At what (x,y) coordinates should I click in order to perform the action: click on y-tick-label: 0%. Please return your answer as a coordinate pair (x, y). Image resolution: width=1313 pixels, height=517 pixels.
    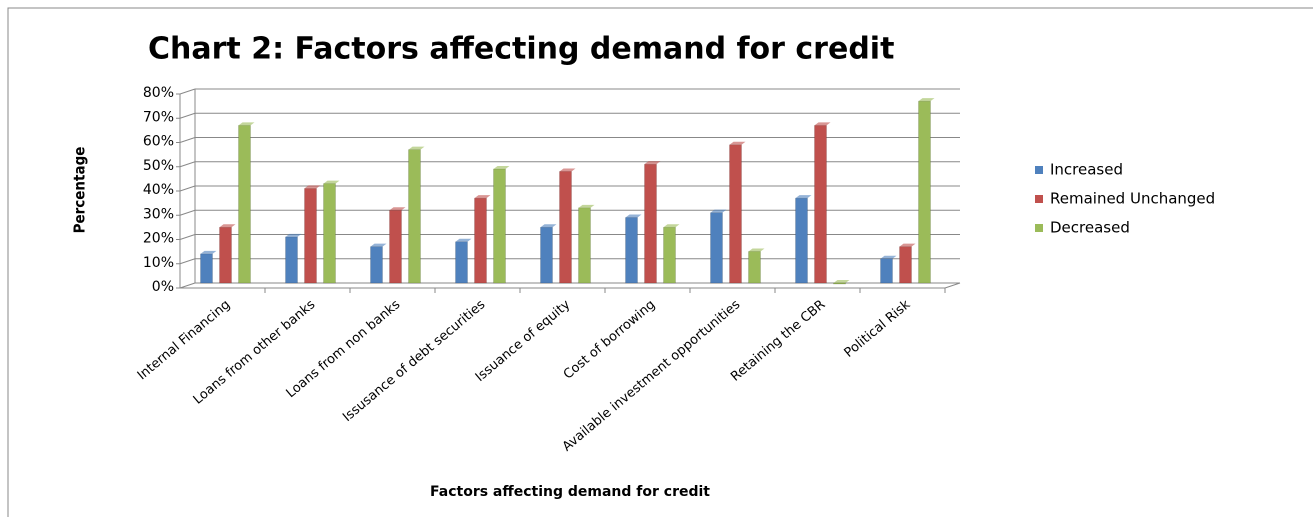
    Looking at the image, I should click on (163, 287).